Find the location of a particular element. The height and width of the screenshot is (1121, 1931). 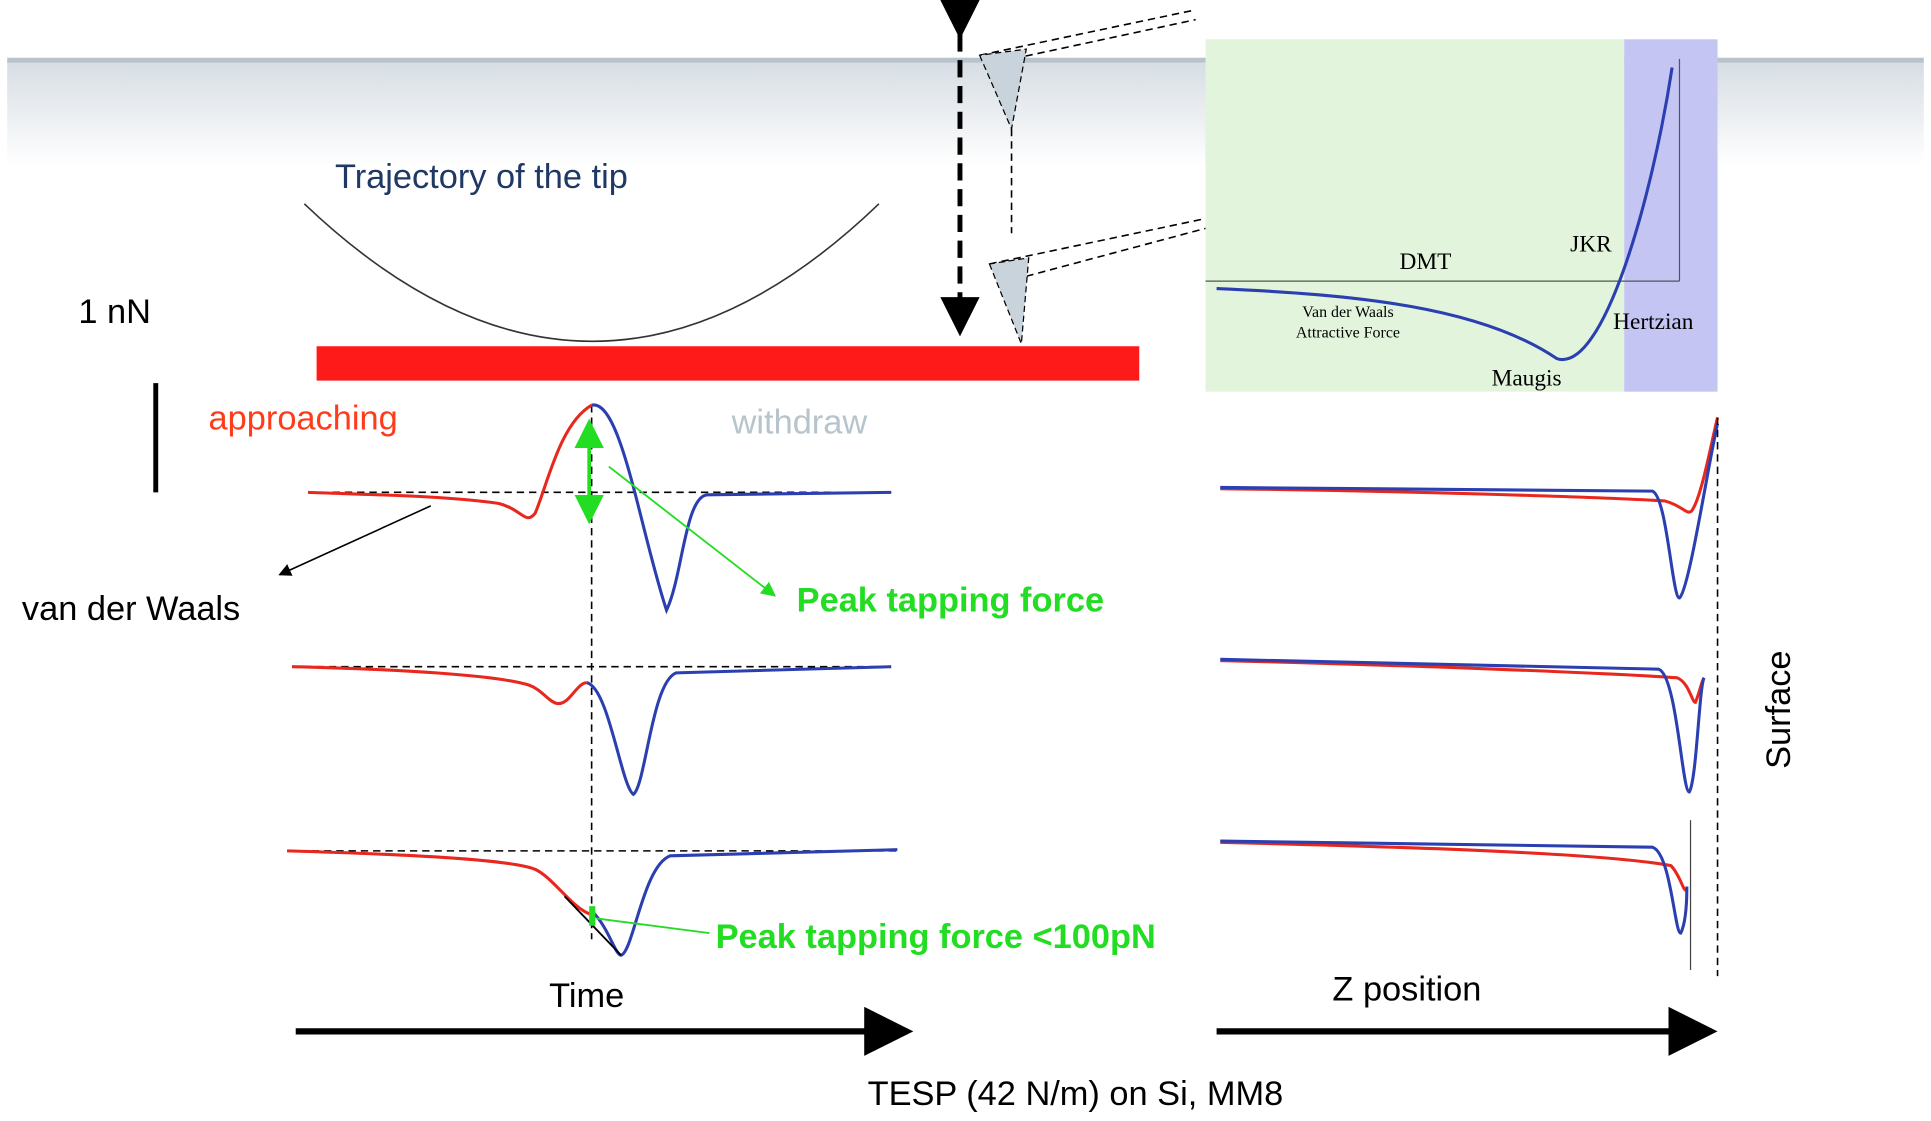

sample-surface is located at coordinates (728, 363).